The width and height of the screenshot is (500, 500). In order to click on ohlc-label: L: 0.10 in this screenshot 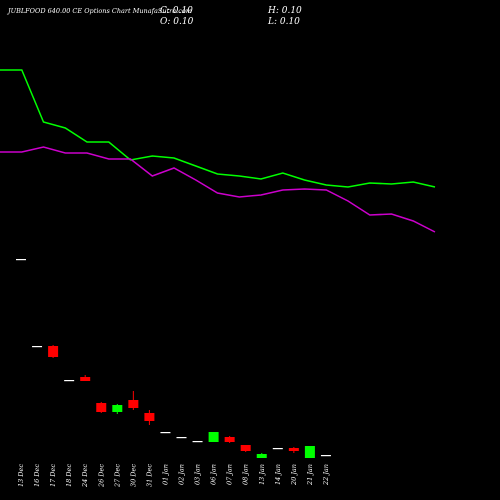, I will do `click(283, 22)`.